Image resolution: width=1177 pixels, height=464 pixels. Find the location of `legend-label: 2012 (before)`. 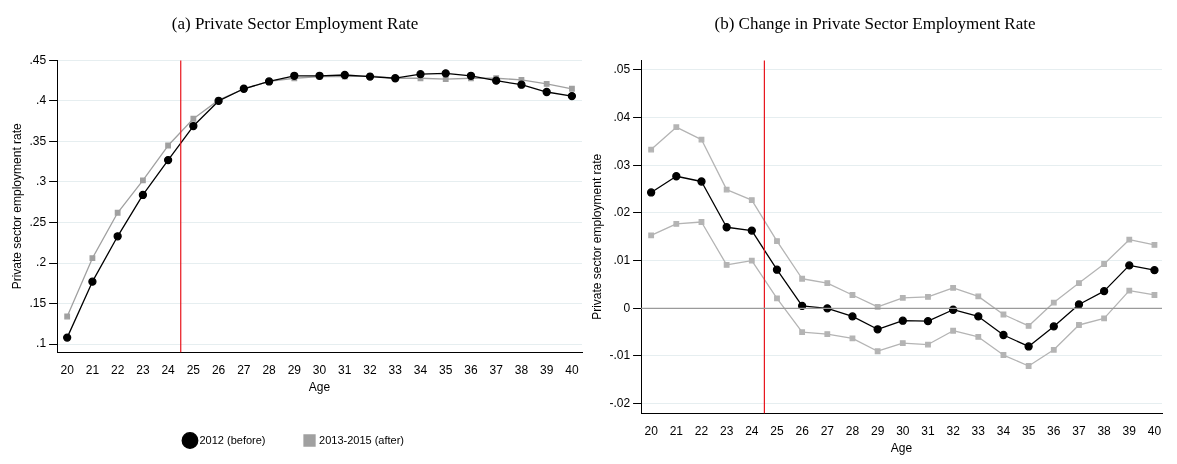

legend-label: 2012 (before) is located at coordinates (232, 439).